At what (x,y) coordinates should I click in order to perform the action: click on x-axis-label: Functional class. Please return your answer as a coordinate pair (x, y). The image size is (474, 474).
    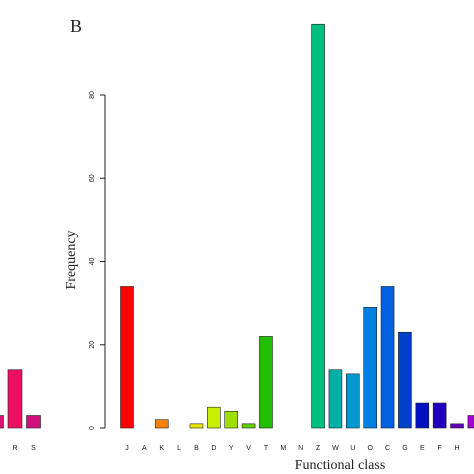
    Looking at the image, I should click on (340, 465).